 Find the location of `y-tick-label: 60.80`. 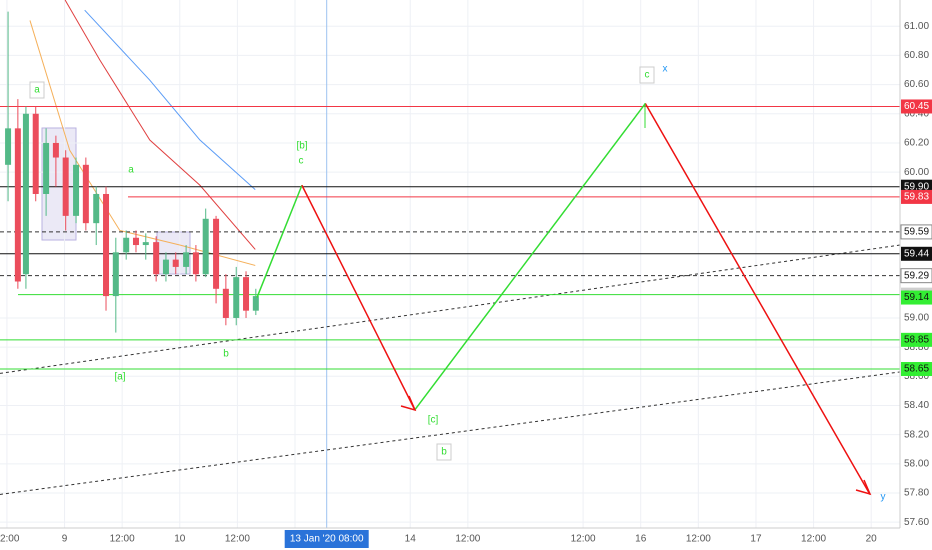

y-tick-label: 60.80 is located at coordinates (916, 55).